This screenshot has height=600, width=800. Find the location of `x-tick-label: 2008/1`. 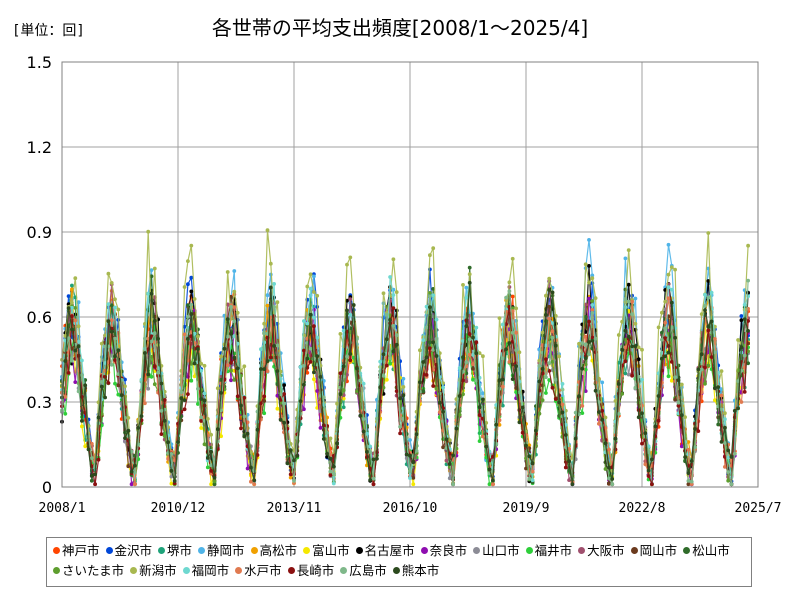

x-tick-label: 2008/1 is located at coordinates (62, 508).